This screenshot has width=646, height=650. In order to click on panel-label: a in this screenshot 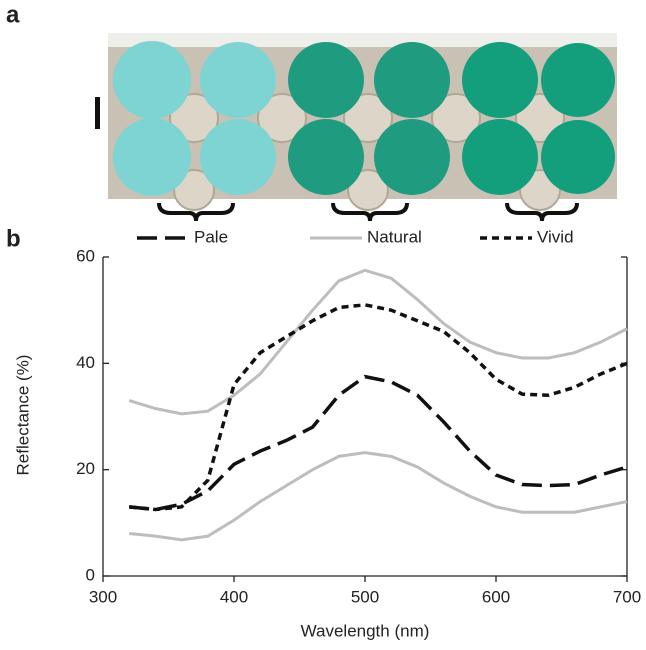, I will do `click(13, 14)`.